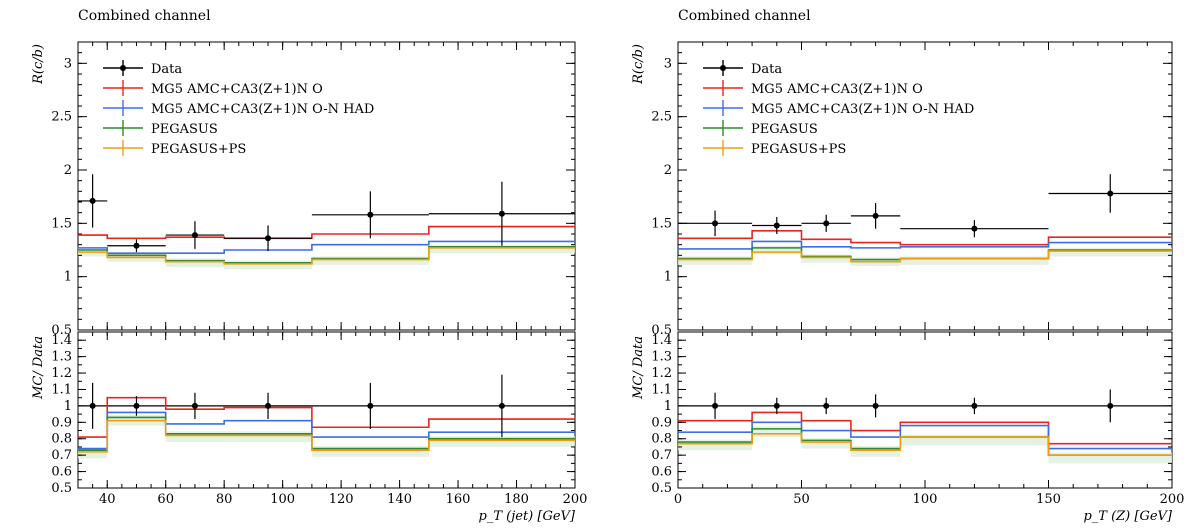  Describe the element at coordinates (38, 368) in the screenshot. I see `ratio-y-axis-label: MC/ Data` at that location.